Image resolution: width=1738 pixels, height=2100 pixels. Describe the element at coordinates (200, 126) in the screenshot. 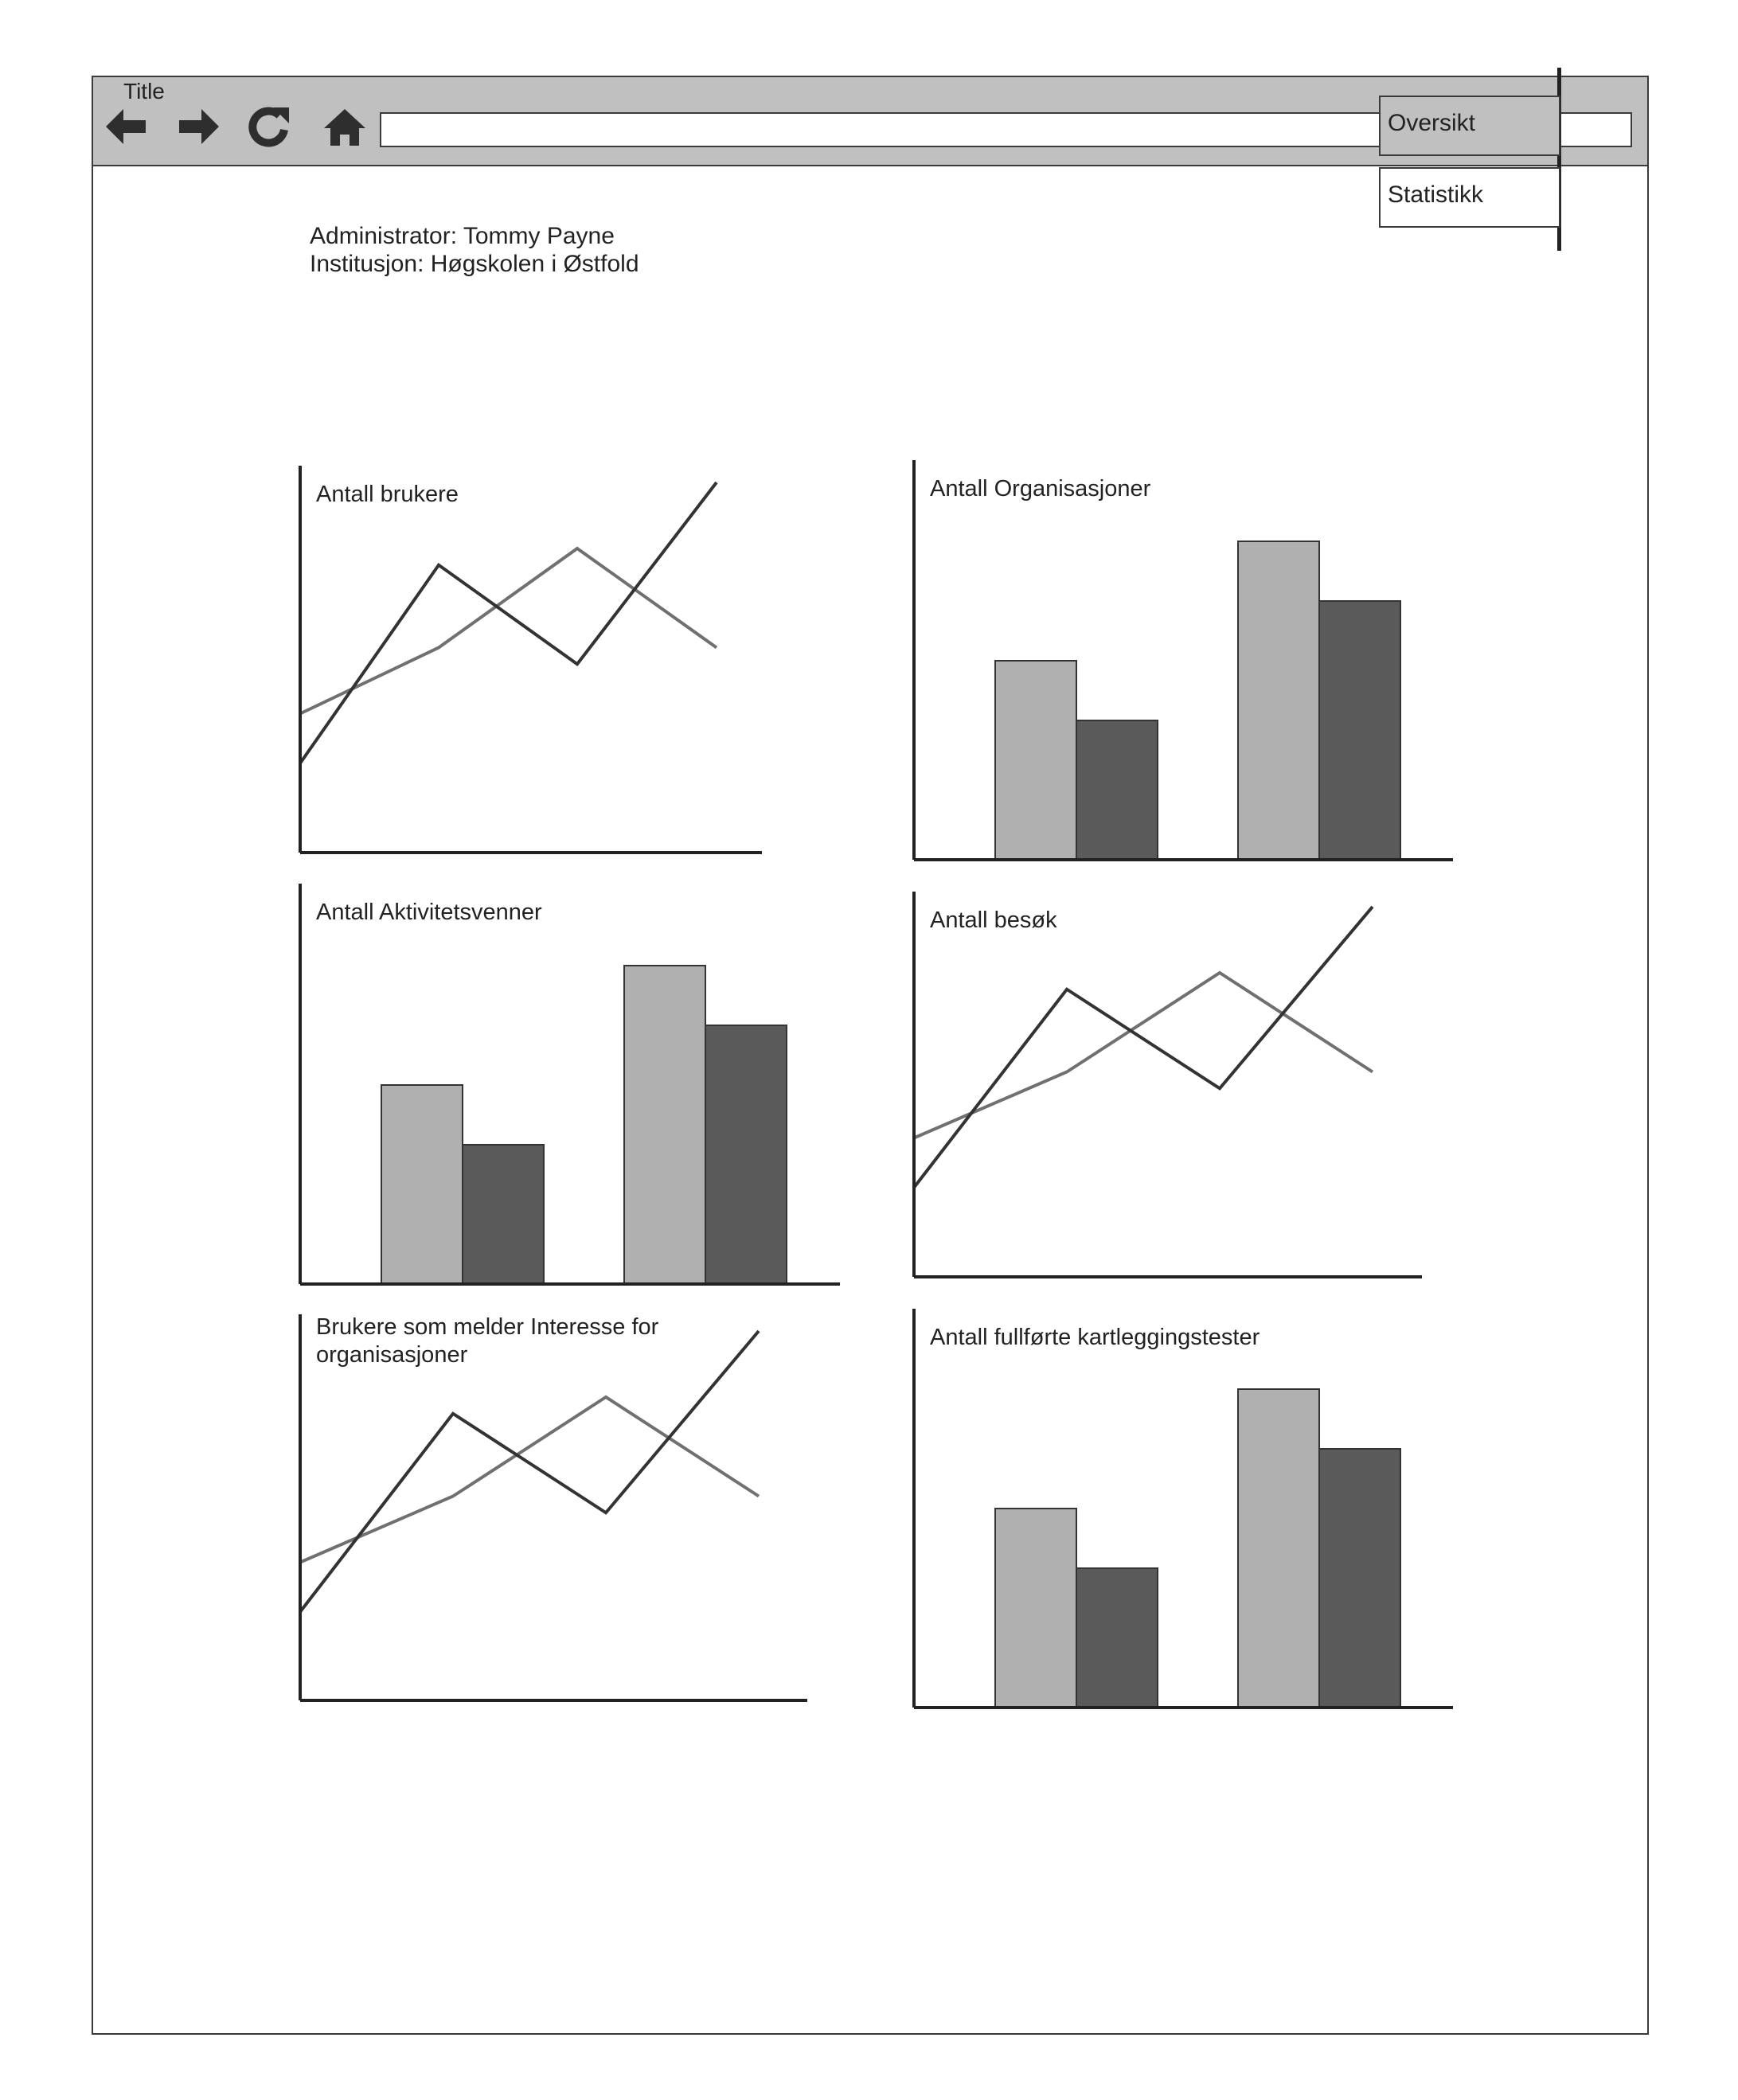

I see `arrow-right-icon` at that location.